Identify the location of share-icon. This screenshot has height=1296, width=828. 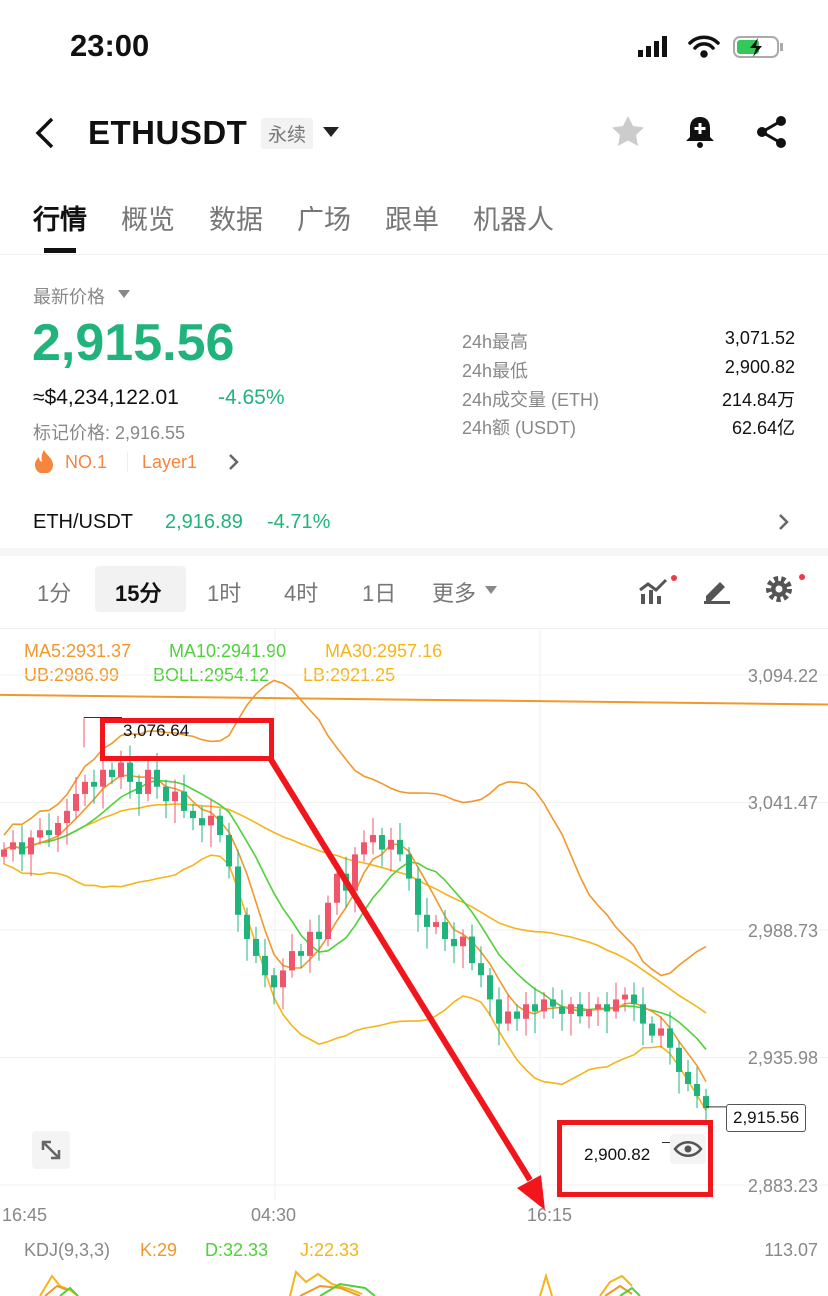
(772, 132).